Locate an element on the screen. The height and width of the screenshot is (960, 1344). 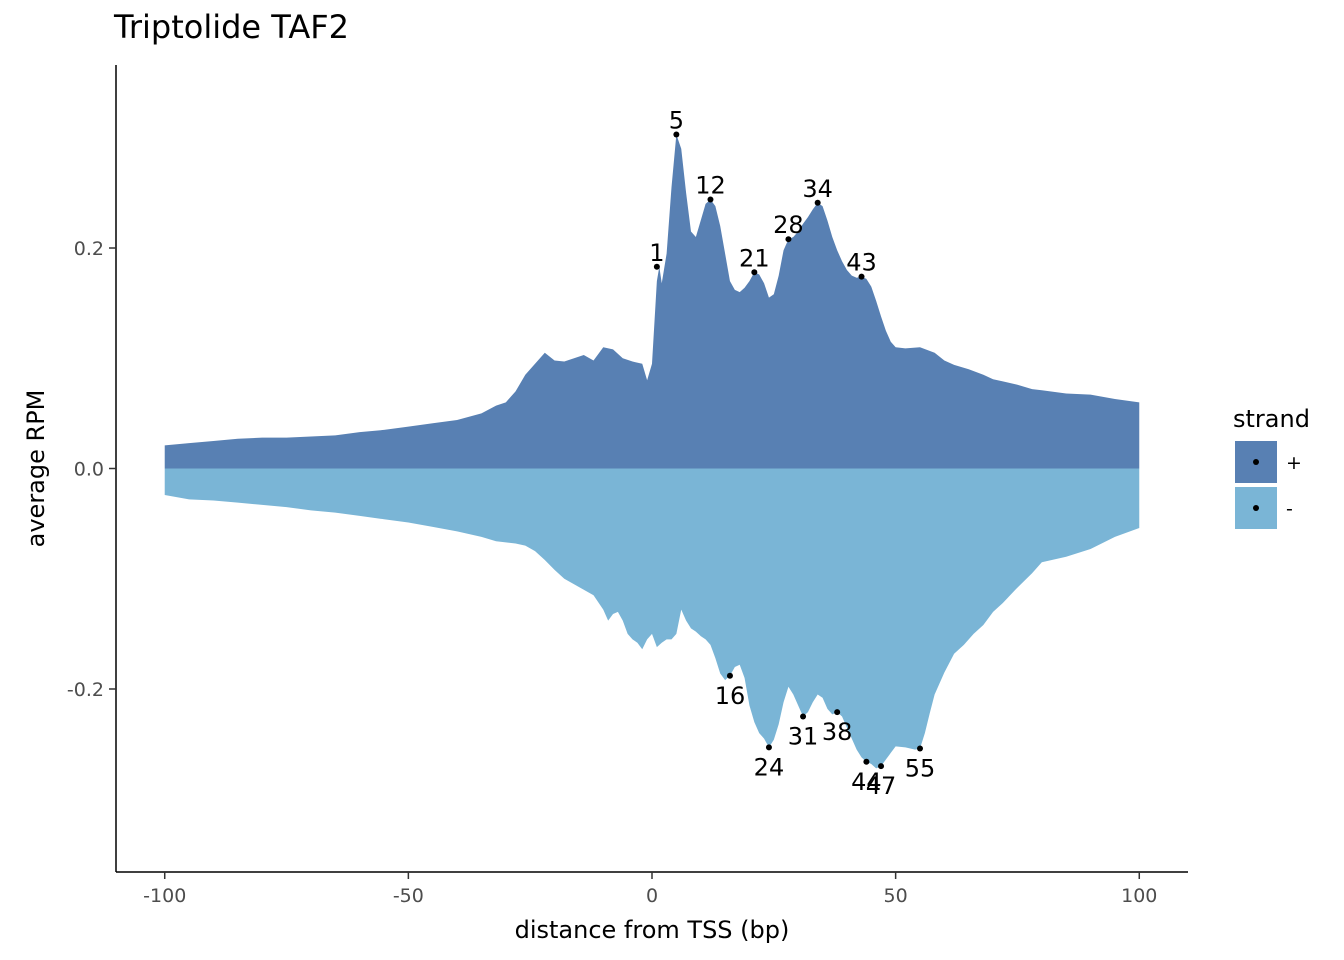
peak-label: 24 is located at coordinates (769, 767).